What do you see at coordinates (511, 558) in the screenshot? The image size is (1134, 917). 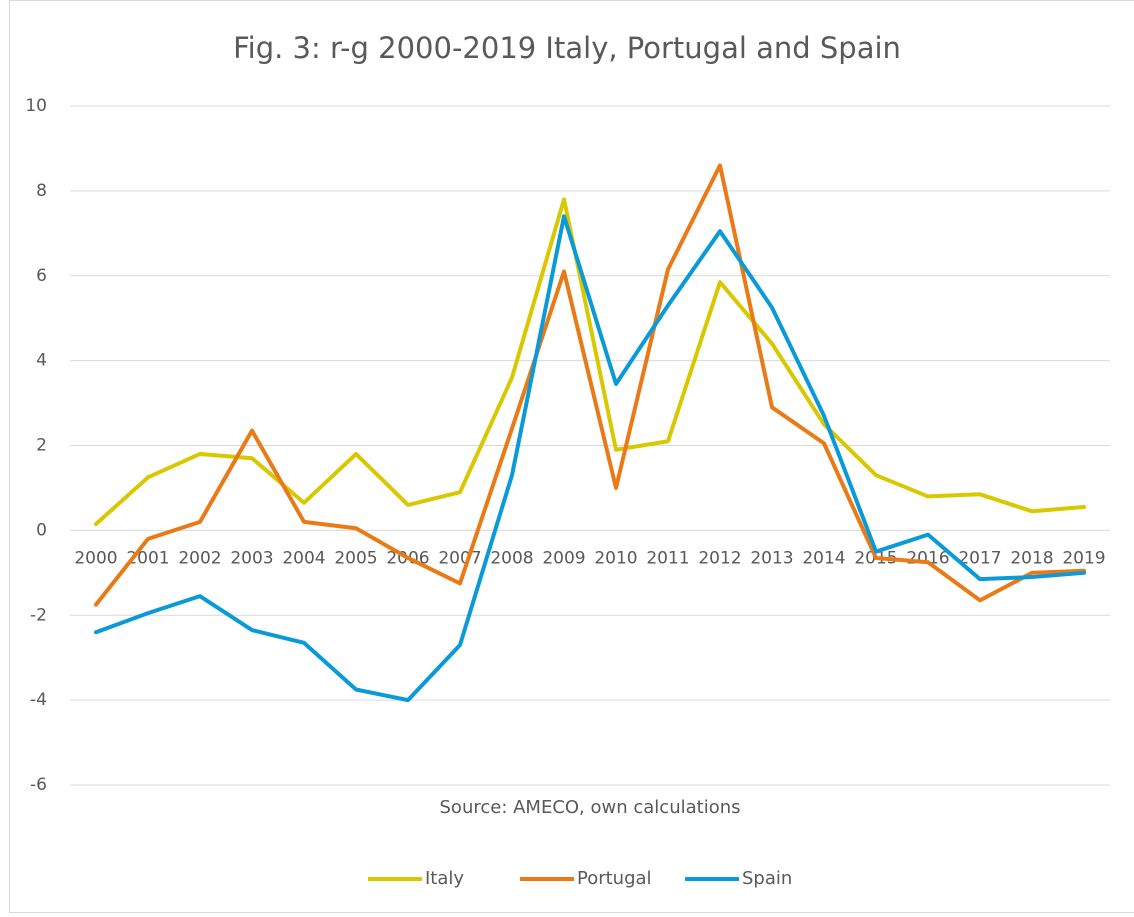 I see `x-tick-label: 2008` at bounding box center [511, 558].